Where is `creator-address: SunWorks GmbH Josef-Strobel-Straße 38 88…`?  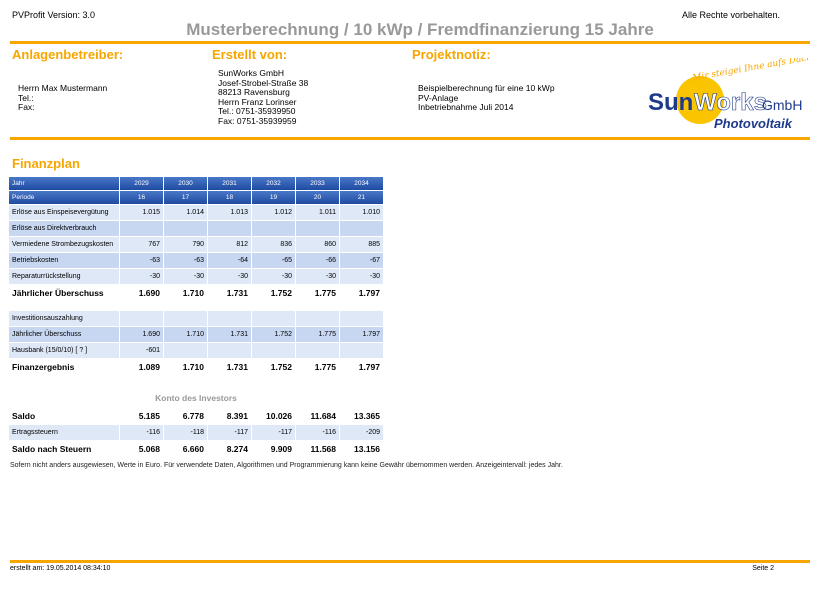 creator-address: SunWorks GmbH Josef-Strobel-Straße 38 88… is located at coordinates (263, 97).